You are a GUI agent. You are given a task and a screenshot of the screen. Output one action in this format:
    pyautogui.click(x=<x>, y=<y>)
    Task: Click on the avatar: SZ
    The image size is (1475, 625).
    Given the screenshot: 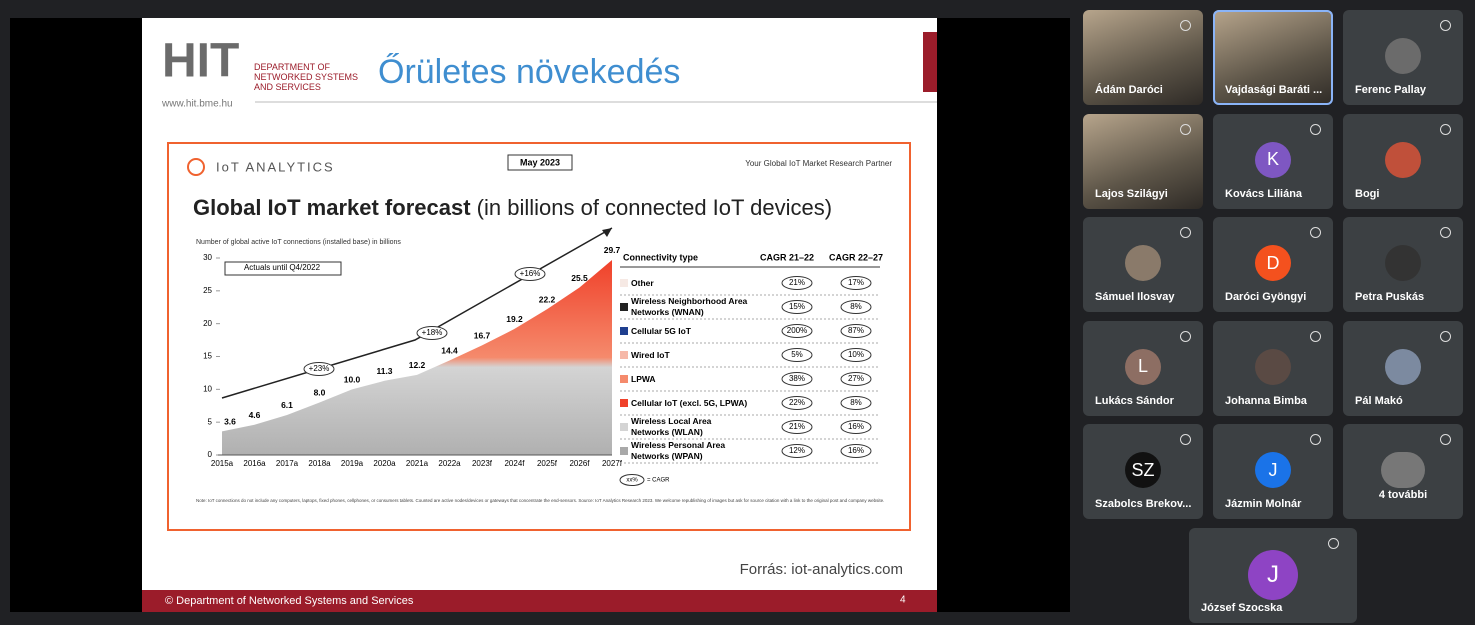 What is the action you would take?
    pyautogui.click(x=1143, y=470)
    